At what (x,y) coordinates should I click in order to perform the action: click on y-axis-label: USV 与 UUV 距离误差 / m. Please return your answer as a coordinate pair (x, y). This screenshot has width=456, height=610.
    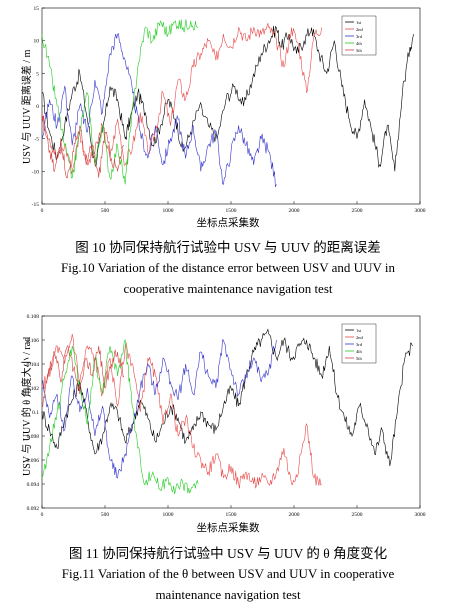
    Looking at the image, I should click on (27, 106).